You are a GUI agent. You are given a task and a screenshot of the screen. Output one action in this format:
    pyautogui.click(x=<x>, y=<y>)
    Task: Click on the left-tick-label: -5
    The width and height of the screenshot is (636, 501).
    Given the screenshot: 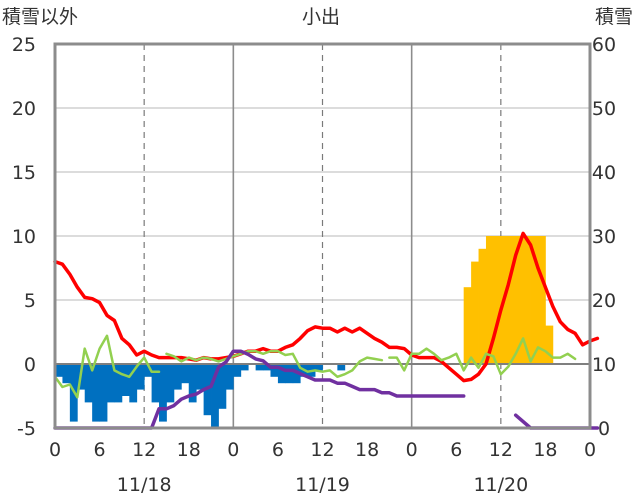 What is the action you would take?
    pyautogui.click(x=26, y=429)
    